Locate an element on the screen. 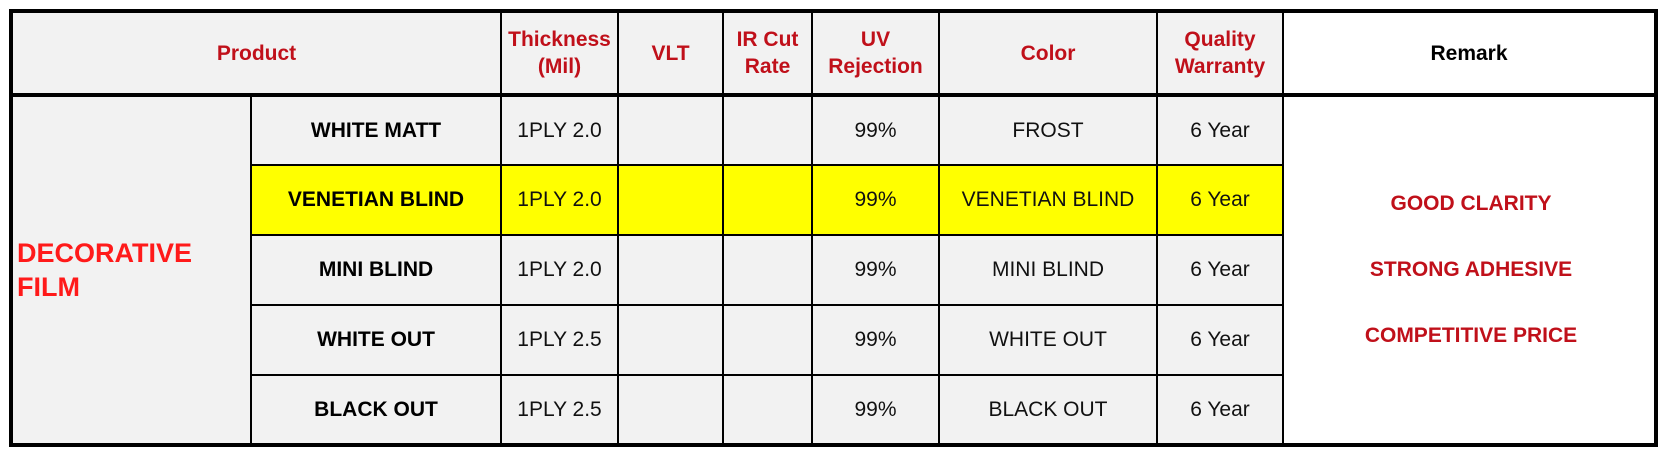  header-warranty: Quality Warranty is located at coordinates (1220, 53).